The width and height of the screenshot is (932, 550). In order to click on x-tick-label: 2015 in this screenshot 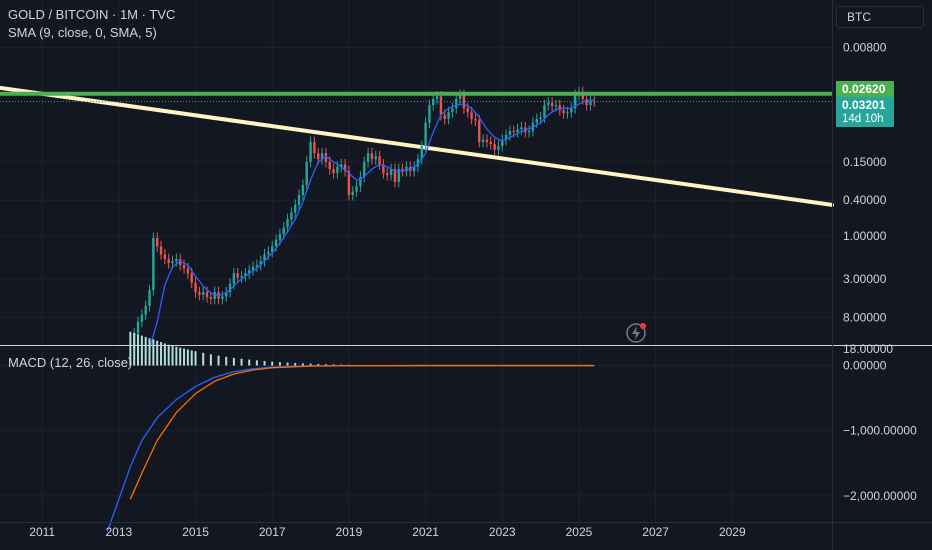, I will do `click(195, 532)`.